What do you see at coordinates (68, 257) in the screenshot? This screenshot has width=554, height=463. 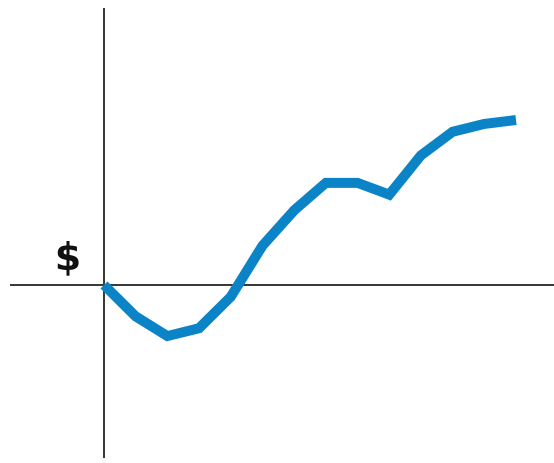 I see `y-axis-label: $` at bounding box center [68, 257].